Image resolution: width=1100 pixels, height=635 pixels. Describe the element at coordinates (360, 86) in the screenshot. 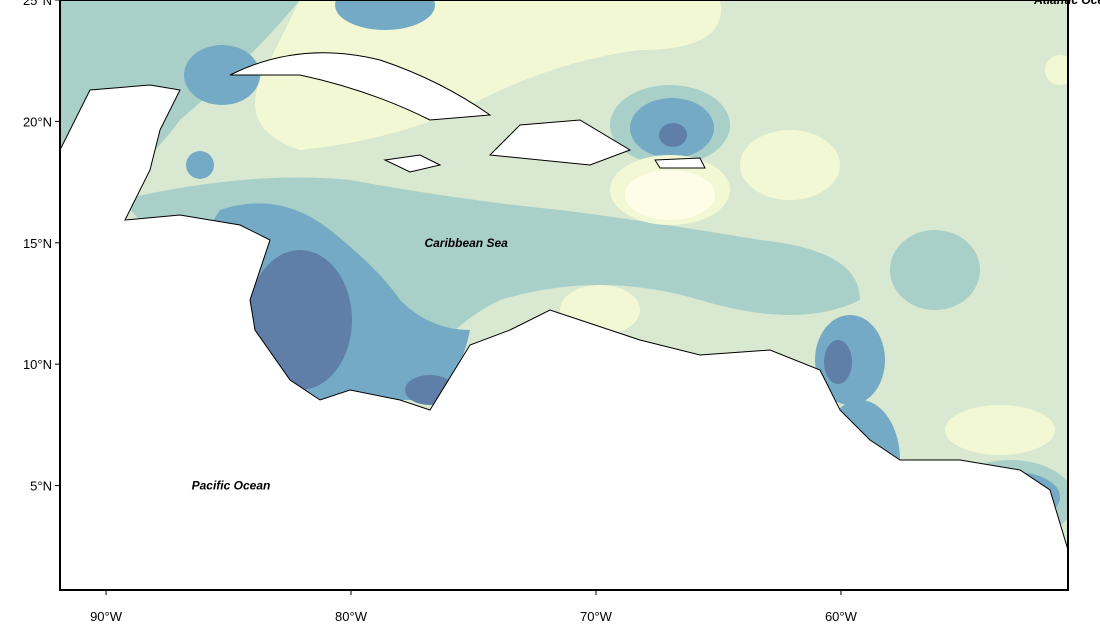

I see `cuba` at that location.